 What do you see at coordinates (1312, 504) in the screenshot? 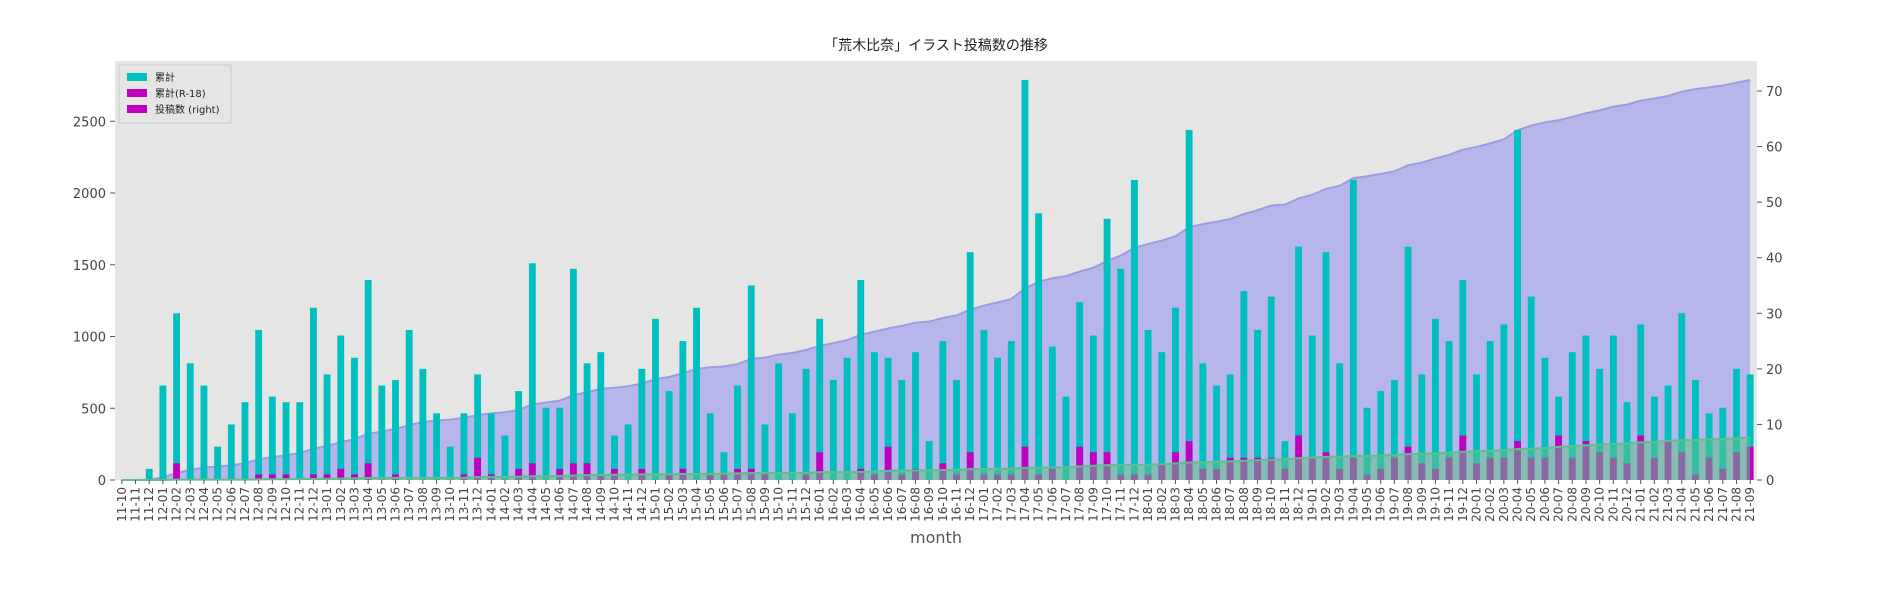
I see `x-tick-label: 19-01` at bounding box center [1312, 504].